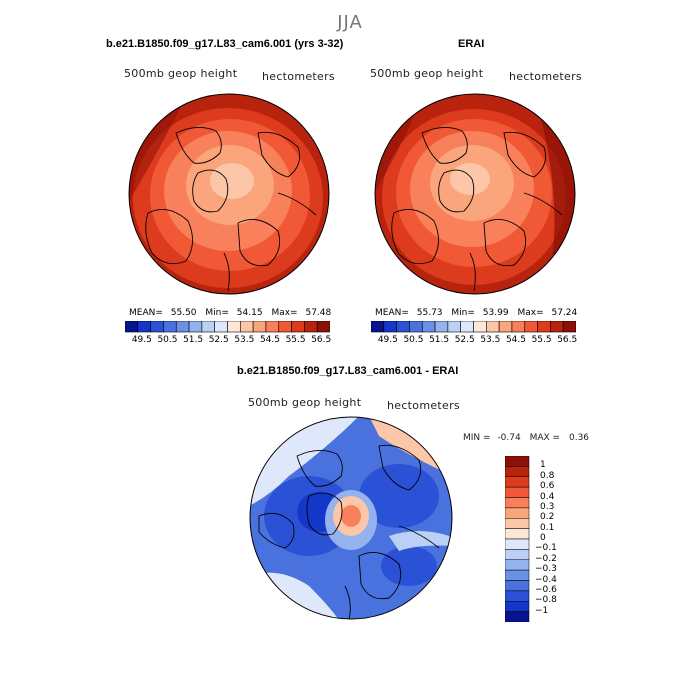  What do you see at coordinates (509, 438) in the screenshot?
I see `diff-min-value: -0.74` at bounding box center [509, 438].